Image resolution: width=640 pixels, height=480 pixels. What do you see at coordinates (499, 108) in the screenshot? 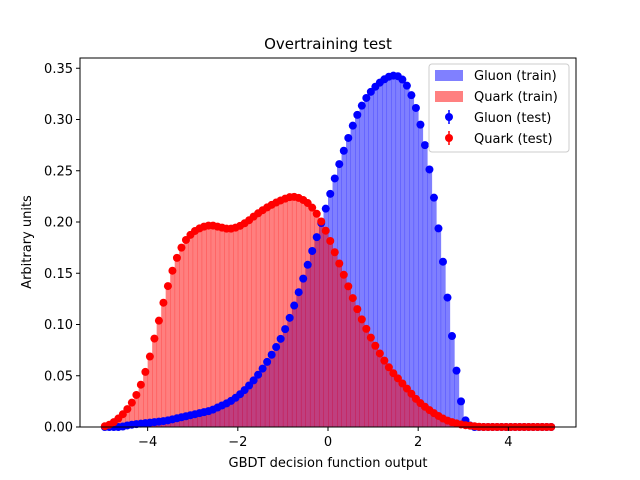
I see `legend-box` at bounding box center [499, 108].